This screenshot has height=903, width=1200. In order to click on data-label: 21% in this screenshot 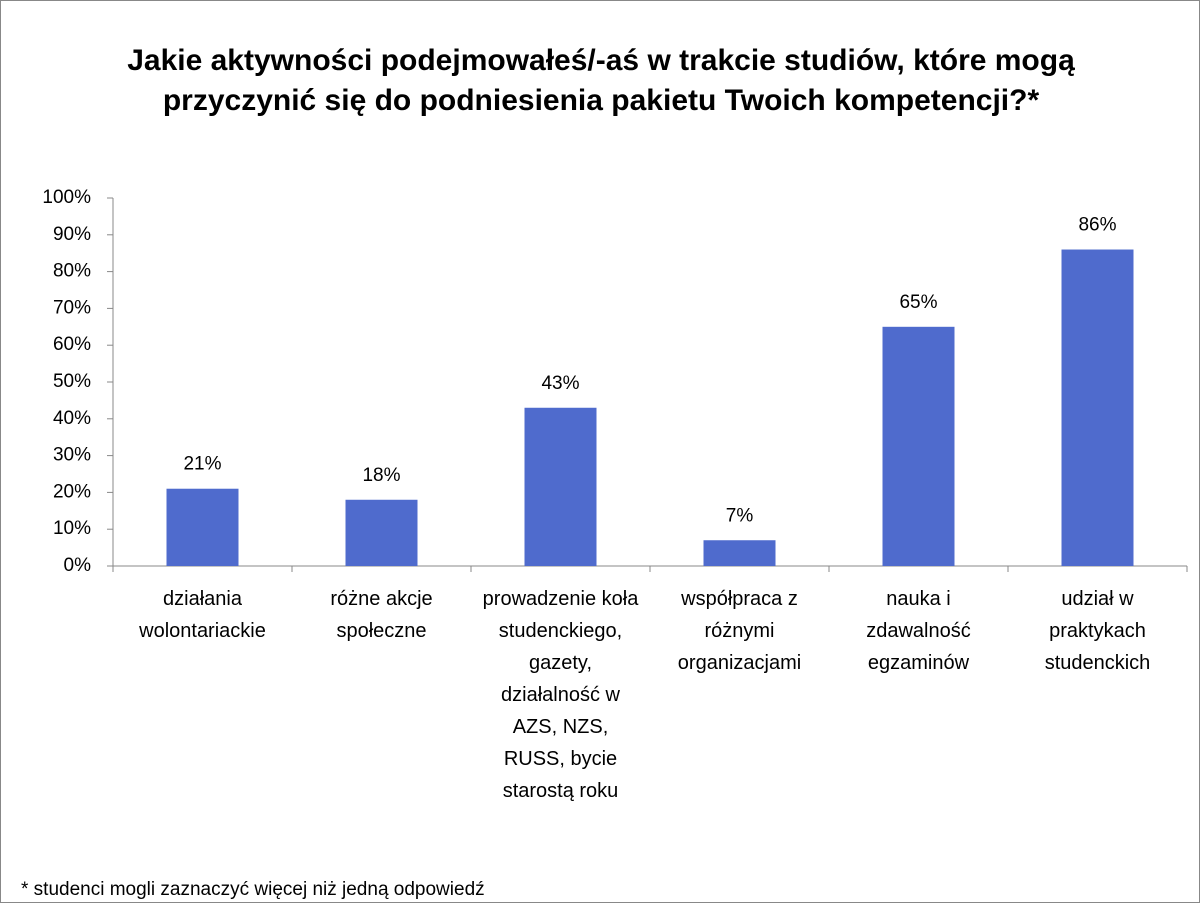, I will do `click(202, 464)`.